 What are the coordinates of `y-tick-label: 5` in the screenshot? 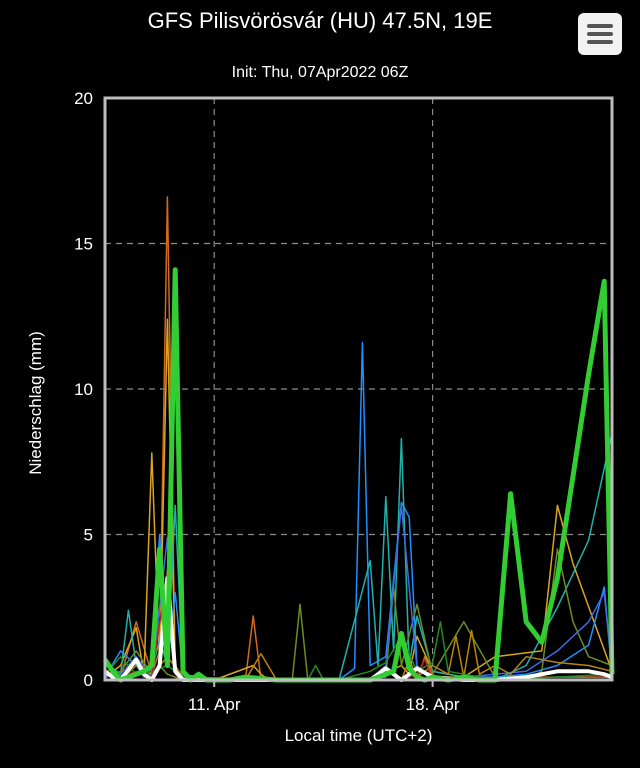 It's located at (88, 535).